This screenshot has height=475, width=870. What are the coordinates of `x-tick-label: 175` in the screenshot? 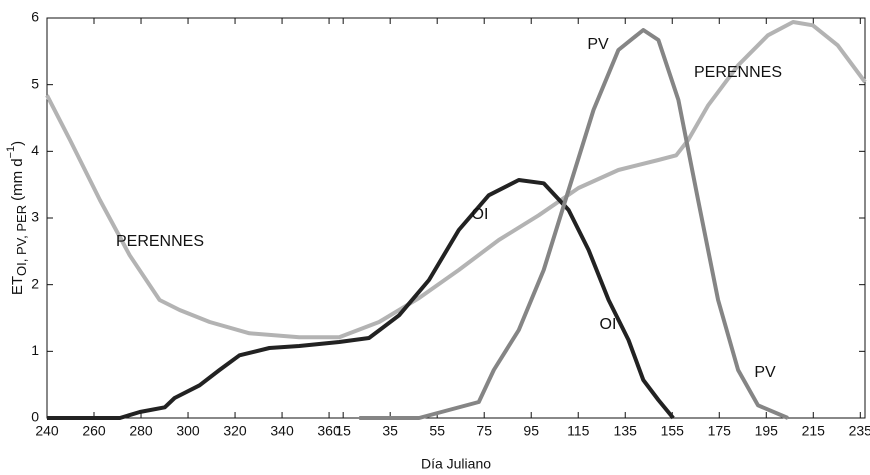 It's located at (720, 431).